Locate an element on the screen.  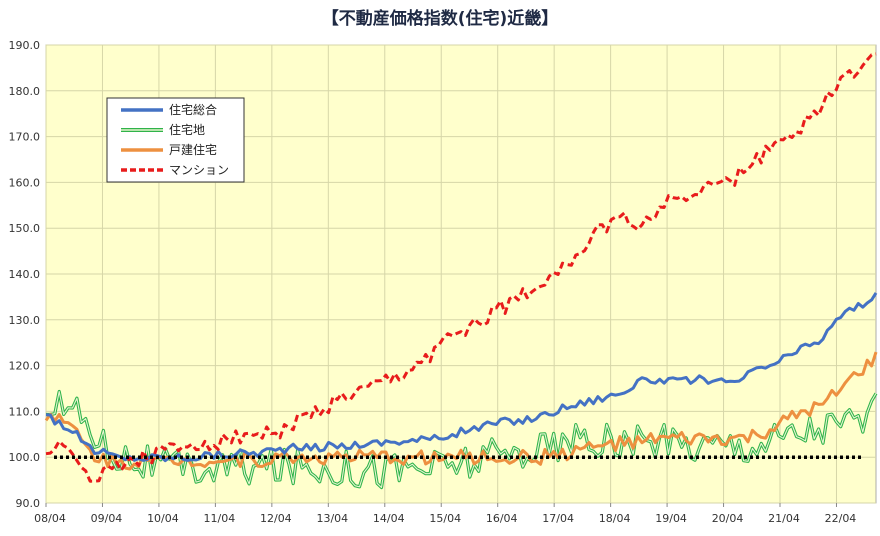
x-tick-label: 16/04 is located at coordinates (502, 518).